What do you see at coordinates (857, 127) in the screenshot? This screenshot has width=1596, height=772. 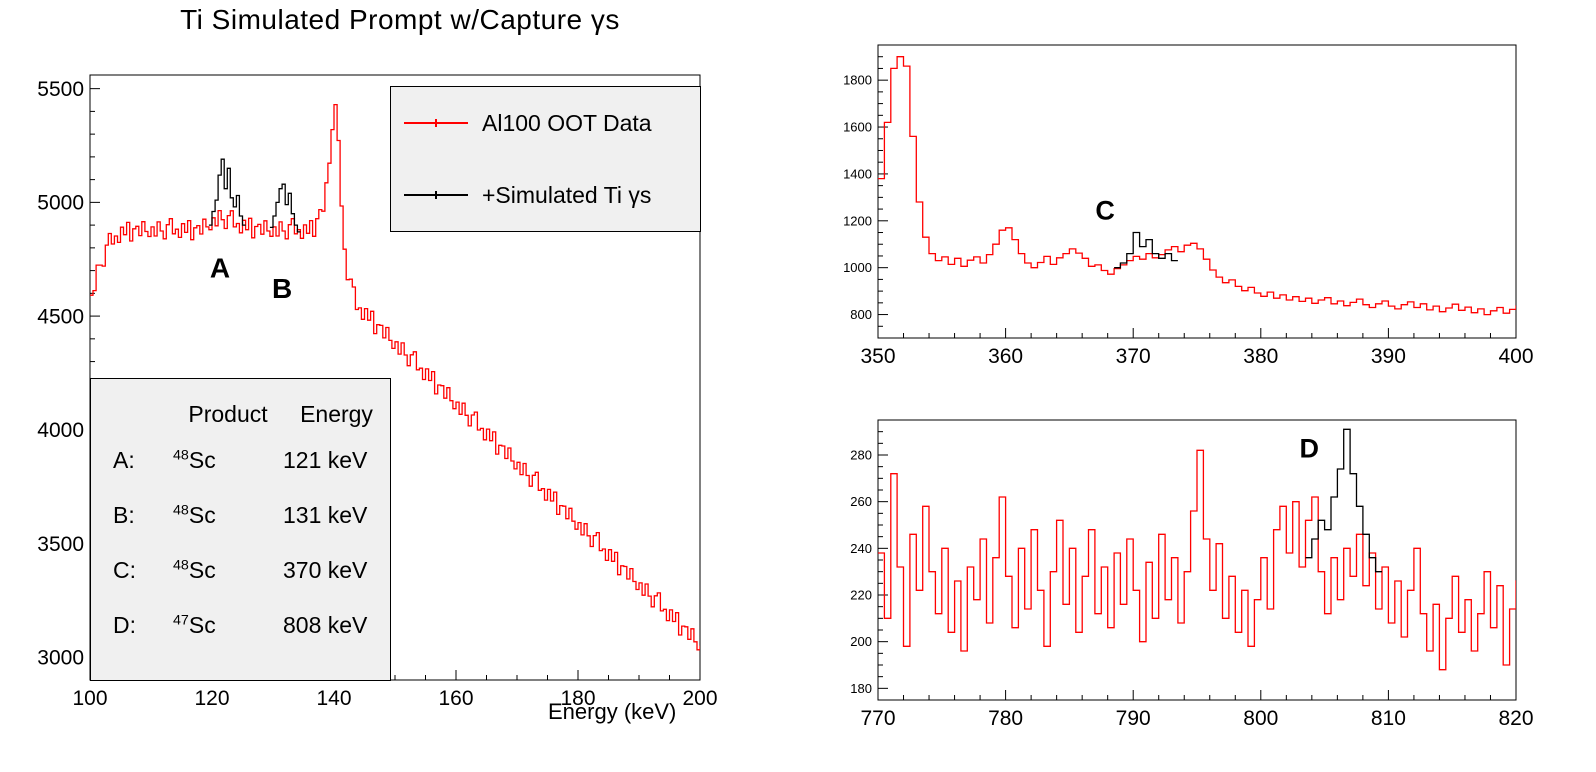 I see `y-tick-label: 1600` at bounding box center [857, 127].